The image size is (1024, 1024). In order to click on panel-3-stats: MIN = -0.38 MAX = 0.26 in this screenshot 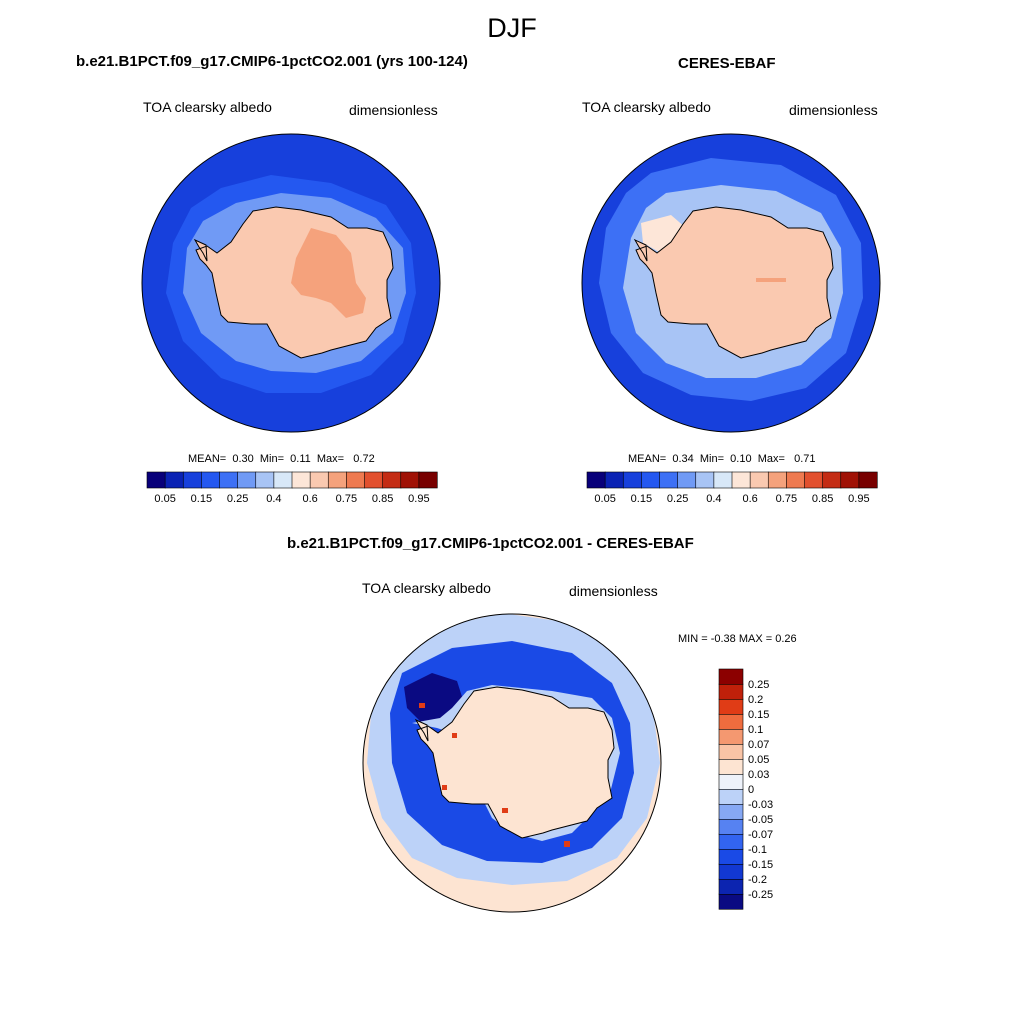, I will do `click(737, 639)`.